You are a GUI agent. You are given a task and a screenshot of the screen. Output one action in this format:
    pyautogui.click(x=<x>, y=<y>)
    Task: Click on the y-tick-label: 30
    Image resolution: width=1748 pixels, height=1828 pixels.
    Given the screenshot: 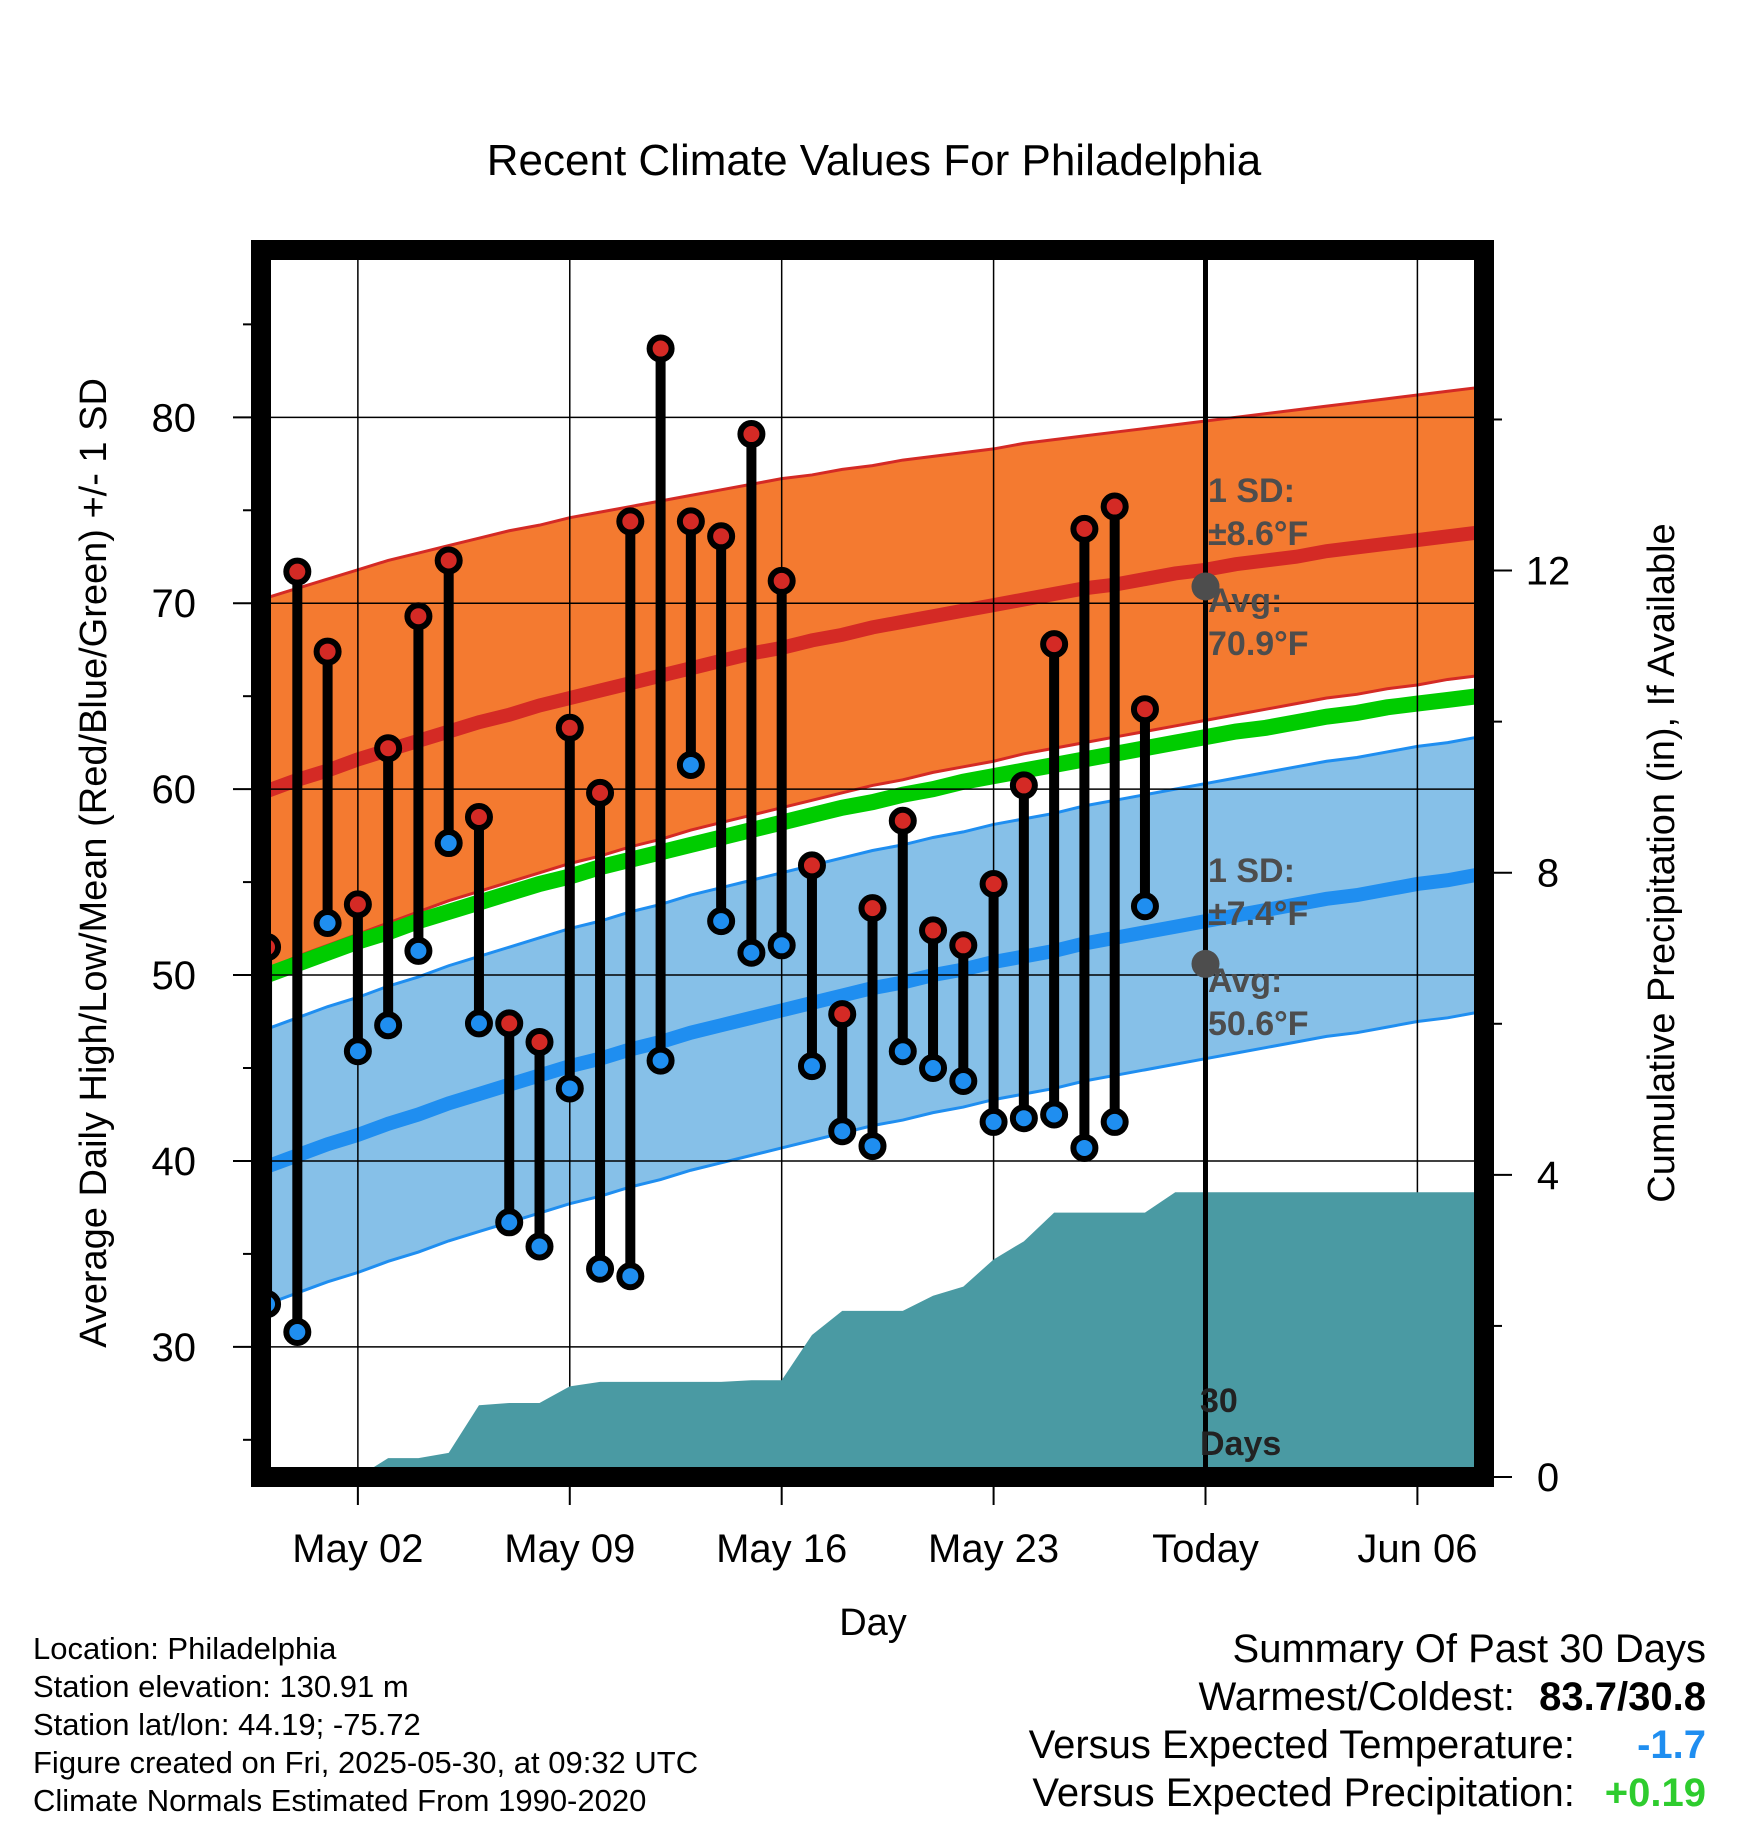 What is the action you would take?
    pyautogui.click(x=174, y=1348)
    